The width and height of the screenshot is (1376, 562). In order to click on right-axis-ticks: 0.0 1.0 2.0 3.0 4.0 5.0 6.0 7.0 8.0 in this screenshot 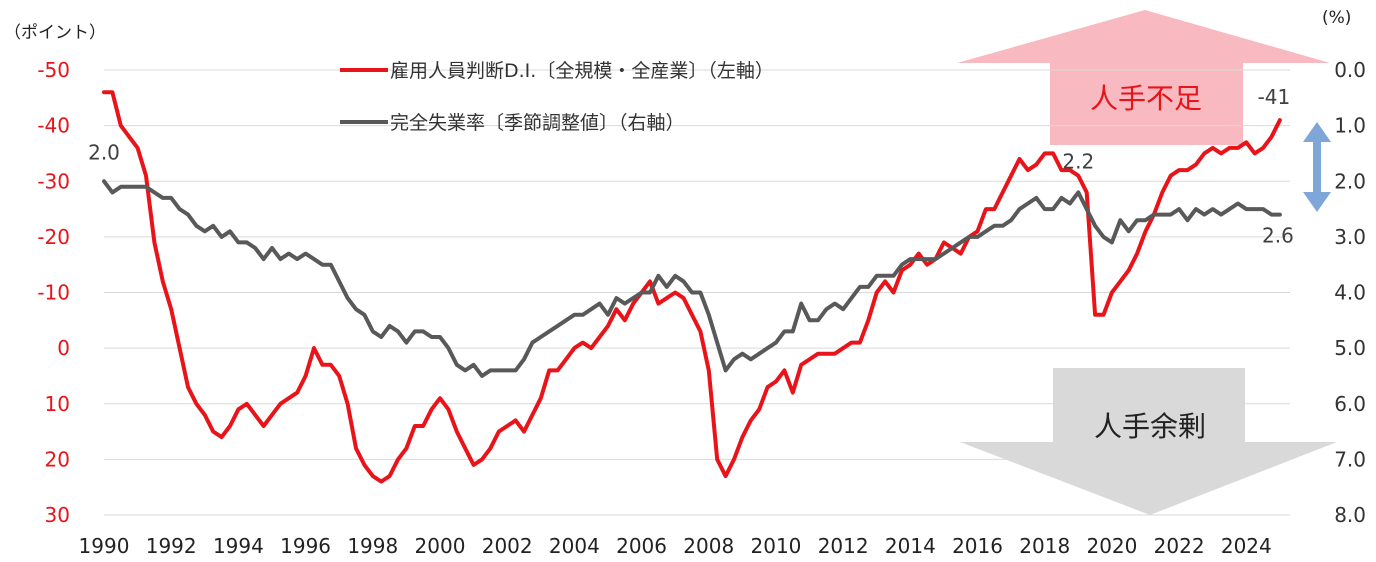, I will do `click(1350, 292)`.